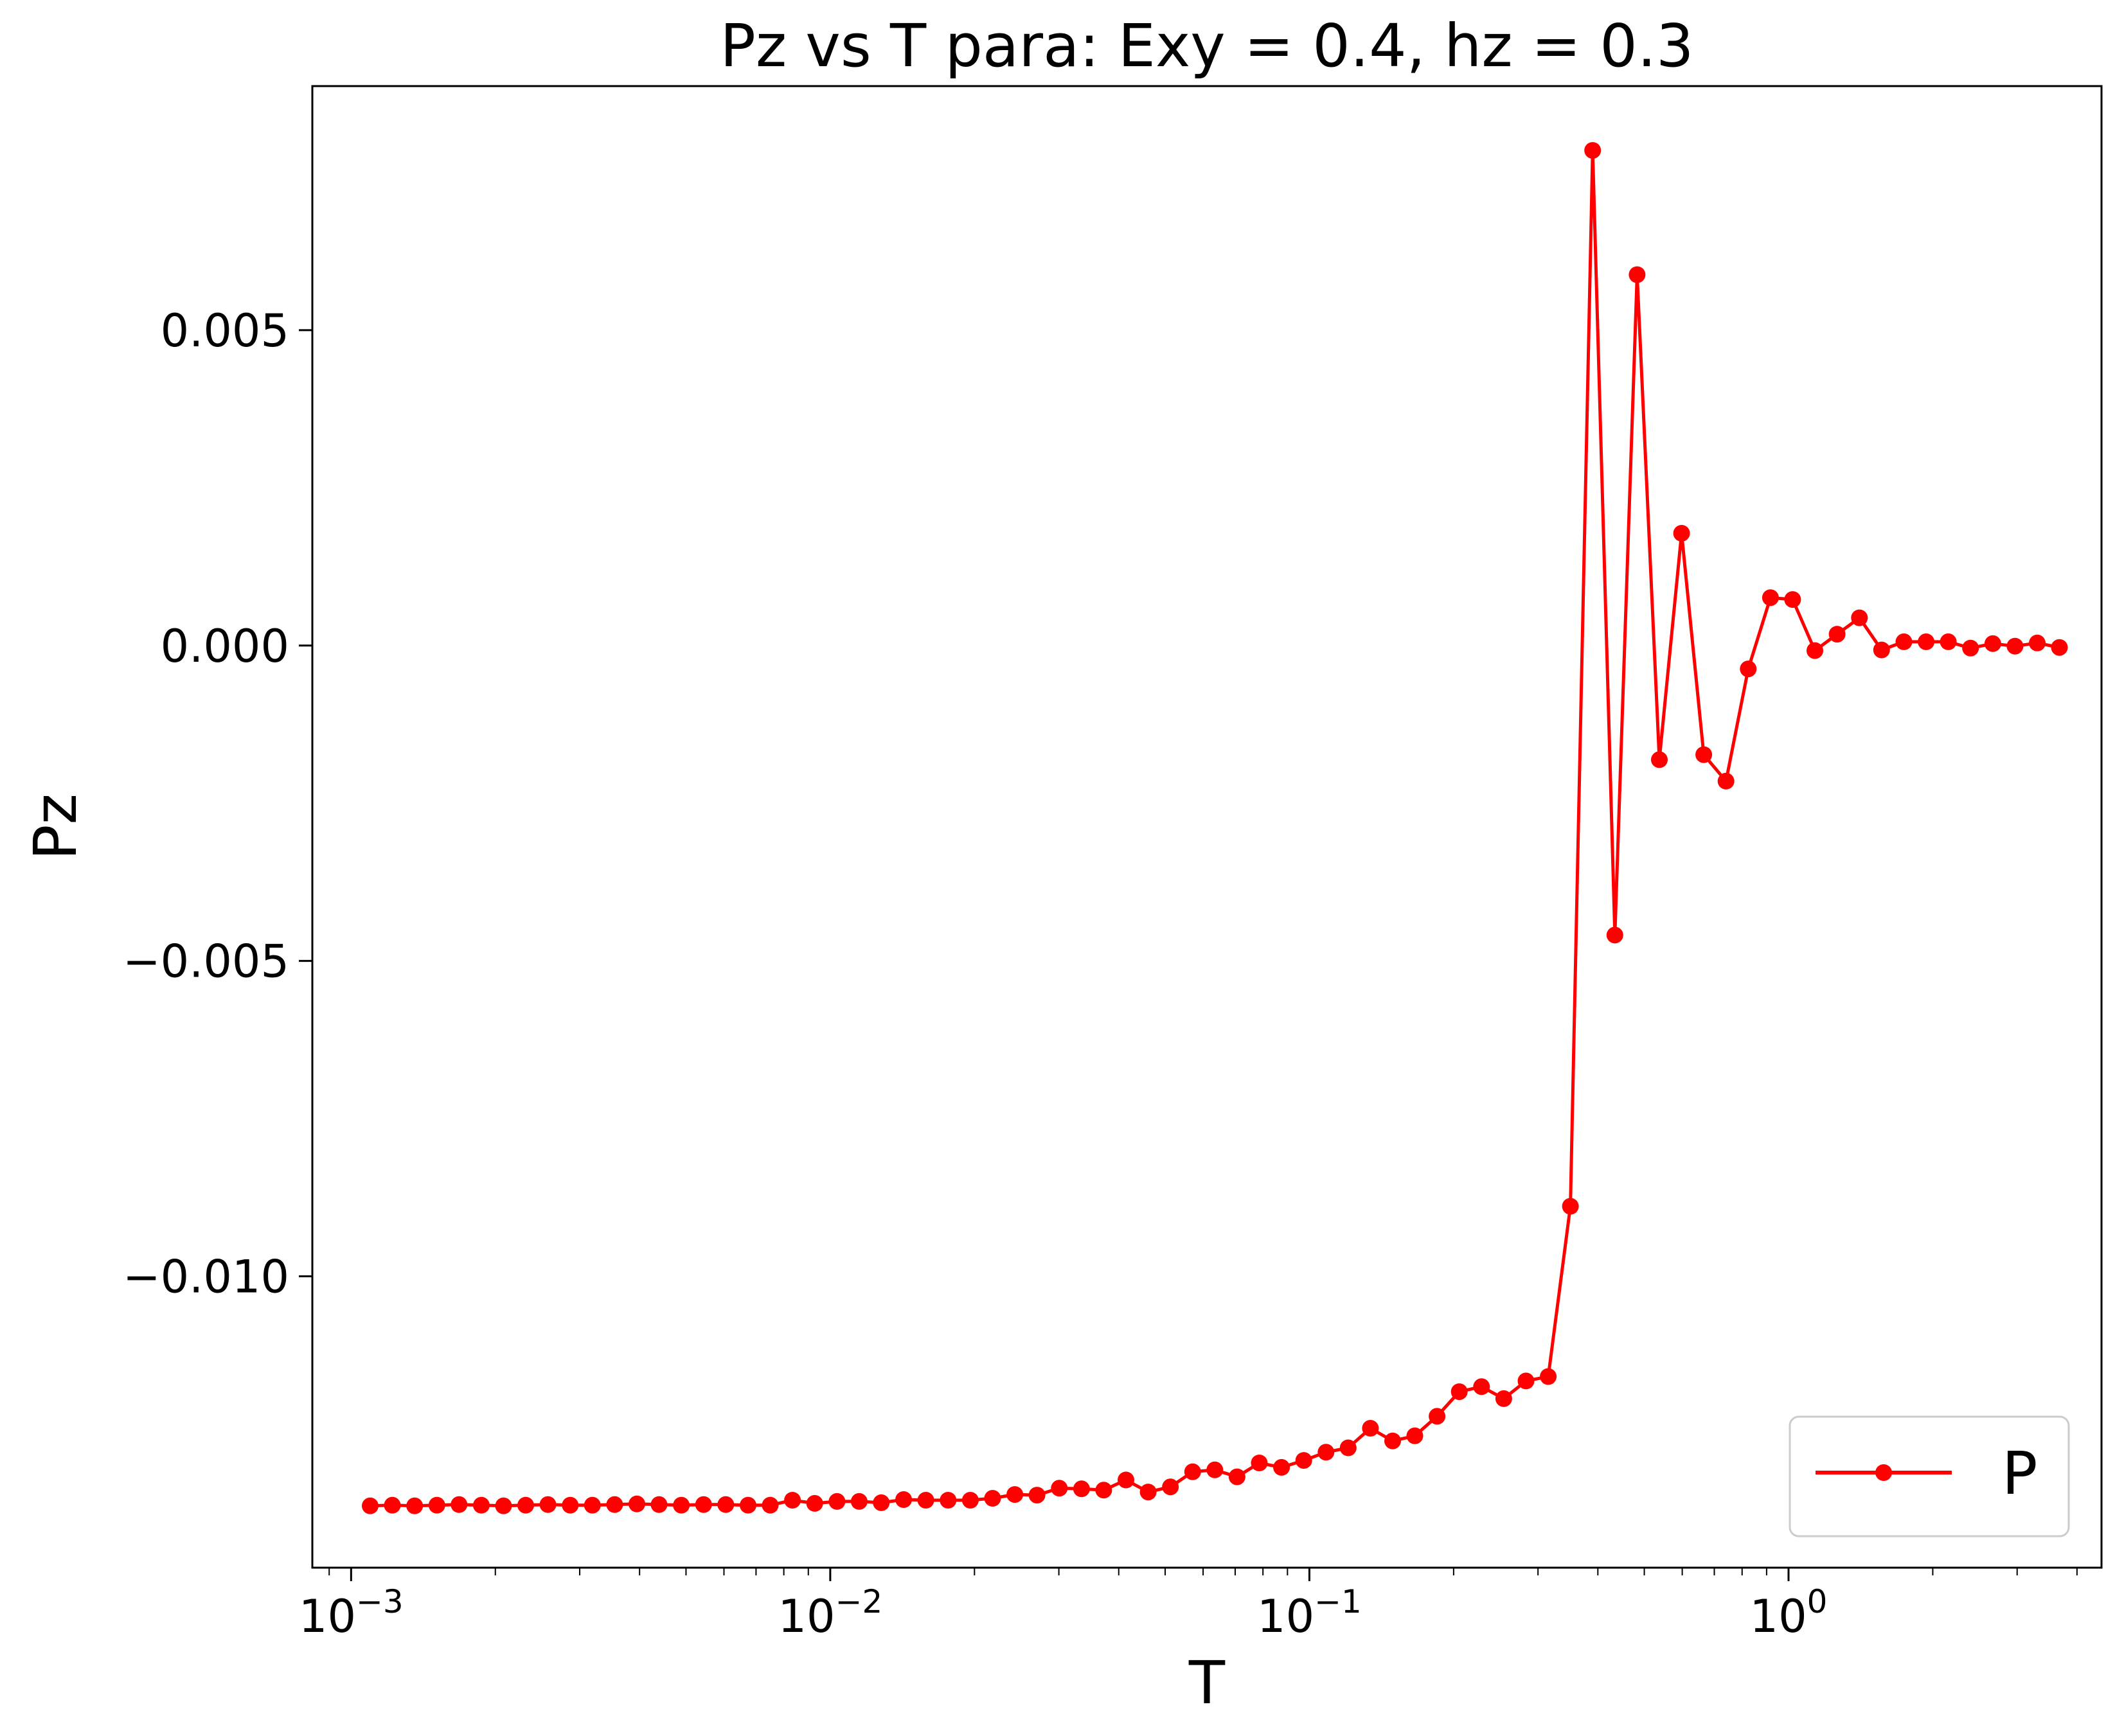 The image size is (2124, 1736). I want to click on chart-title: Pz vs T para: Exy = 0.4, hz = 0.3, so click(1206, 46).